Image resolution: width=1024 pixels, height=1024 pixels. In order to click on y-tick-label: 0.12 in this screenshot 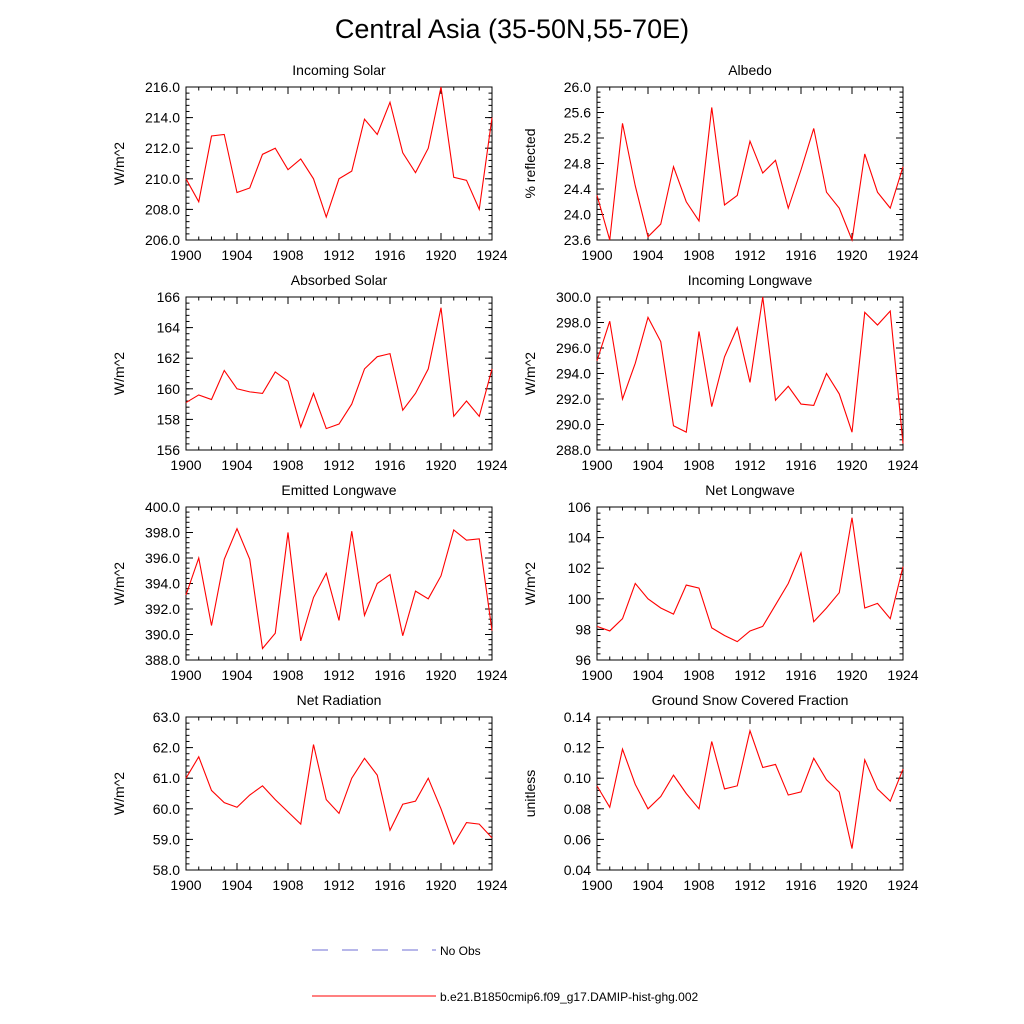, I will do `click(577, 748)`.